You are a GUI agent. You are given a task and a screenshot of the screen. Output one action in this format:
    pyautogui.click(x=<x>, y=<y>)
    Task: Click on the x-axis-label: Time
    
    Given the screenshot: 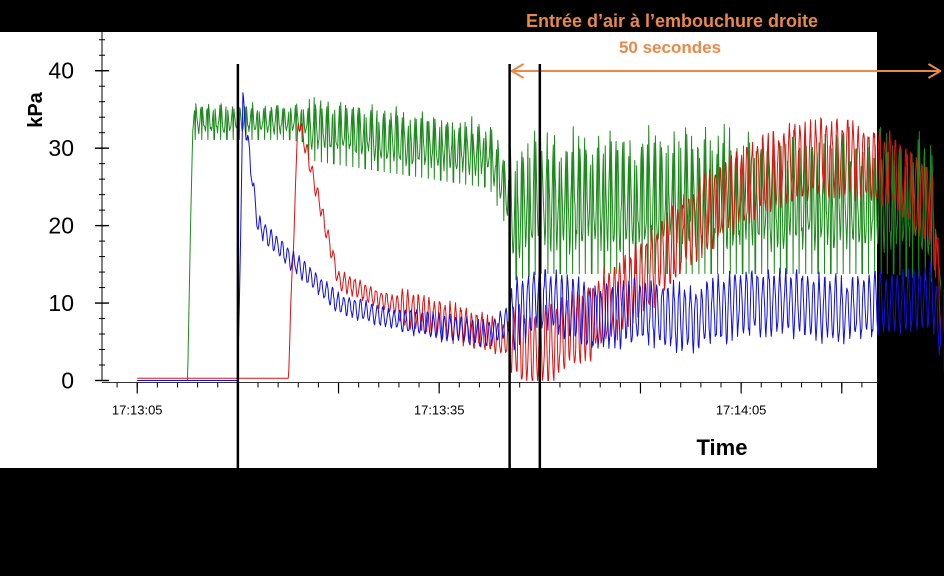 What is the action you would take?
    pyautogui.click(x=722, y=447)
    